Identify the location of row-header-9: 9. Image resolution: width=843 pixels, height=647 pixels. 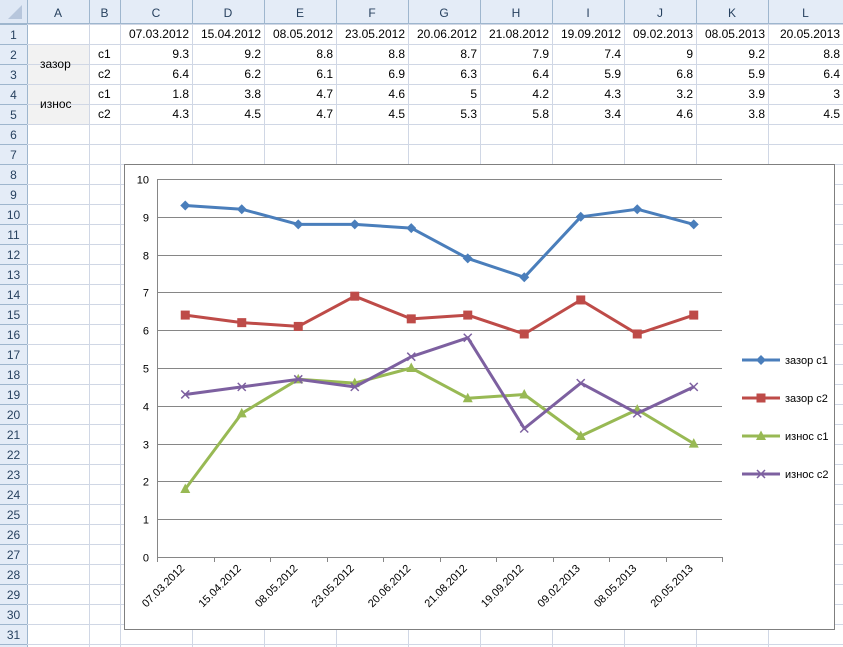
(13, 195).